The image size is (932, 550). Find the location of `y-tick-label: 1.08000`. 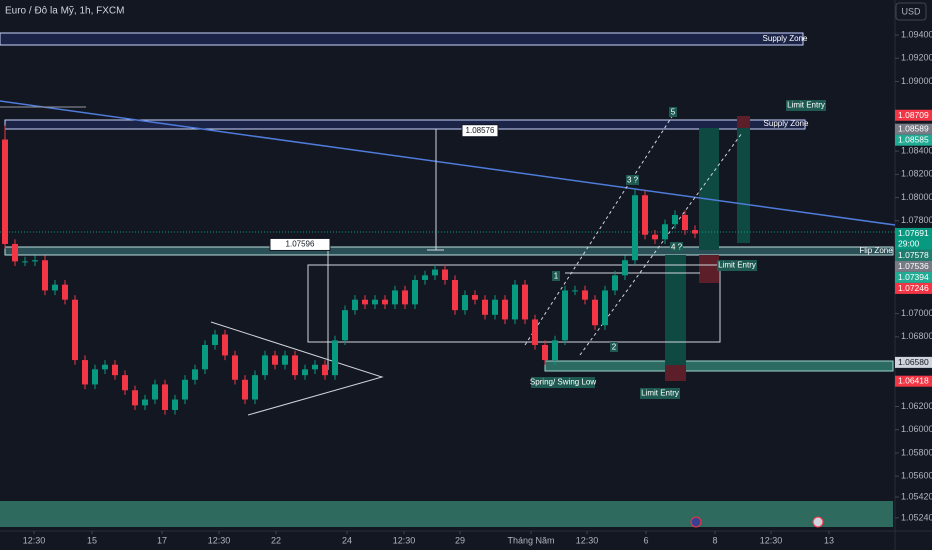

y-tick-label: 1.08000 is located at coordinates (916, 197).